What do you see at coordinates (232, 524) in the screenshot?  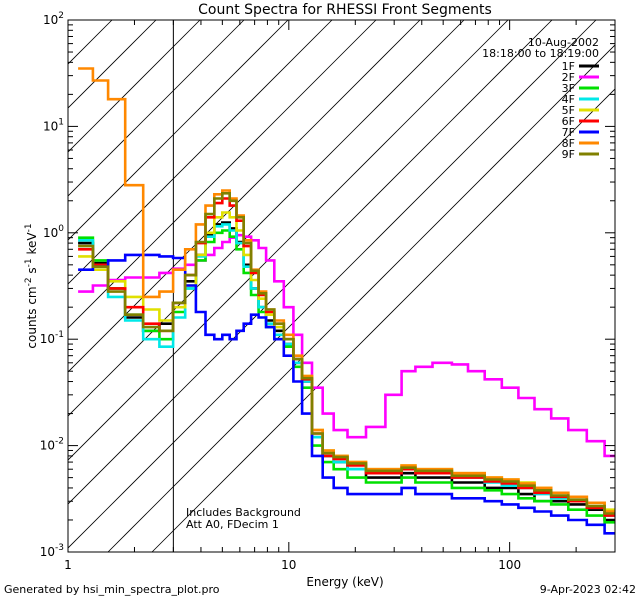 I see `attenuator-note: Att A0, FDecim 1` at bounding box center [232, 524].